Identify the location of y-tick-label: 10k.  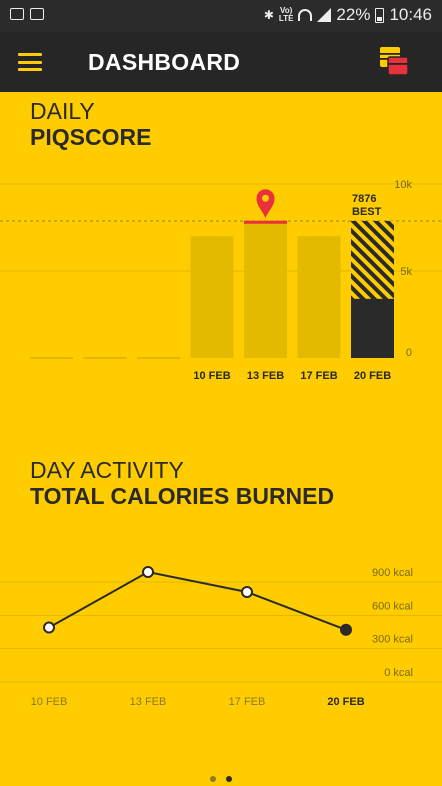
(403, 185).